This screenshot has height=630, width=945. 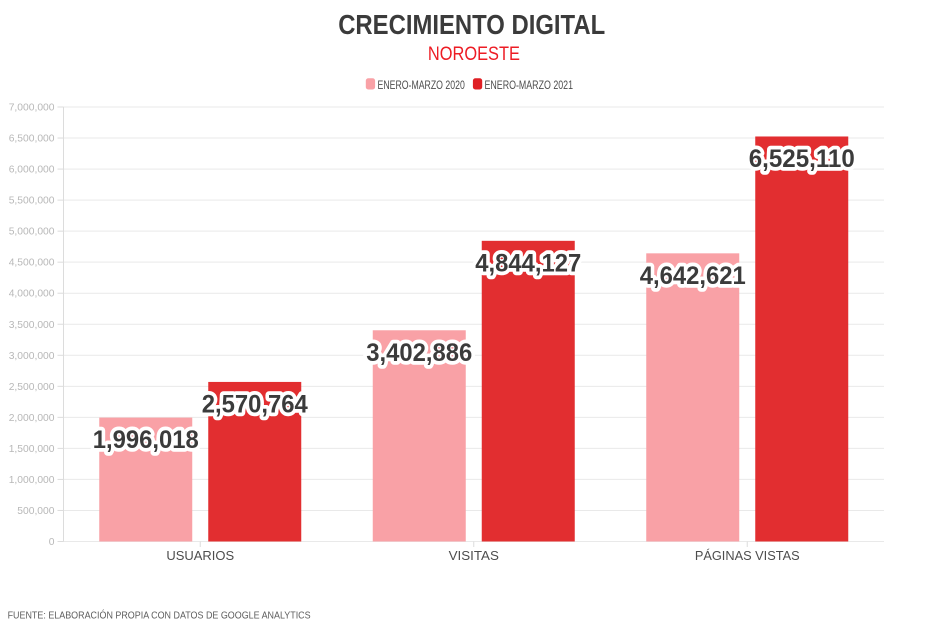 What do you see at coordinates (471, 24) in the screenshot?
I see `svg-text: CRECIMIENTO DIGITAL` at bounding box center [471, 24].